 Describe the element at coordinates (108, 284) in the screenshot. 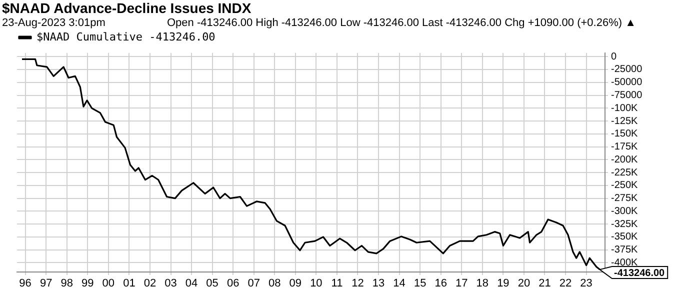

I see `x-tick-label: 00` at that location.